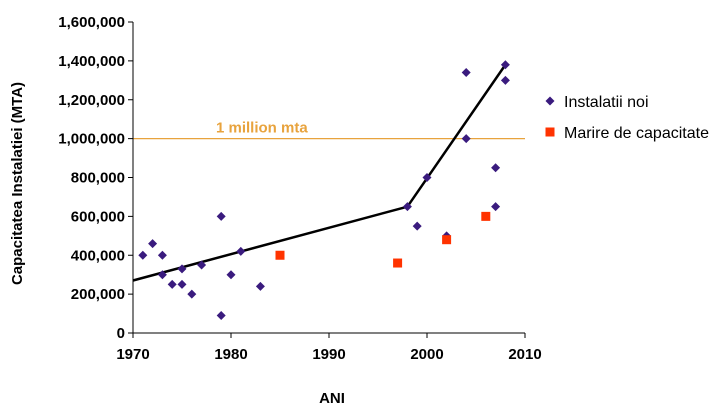  What do you see at coordinates (132, 354) in the screenshot?
I see `x-tick-label: 1970` at bounding box center [132, 354].